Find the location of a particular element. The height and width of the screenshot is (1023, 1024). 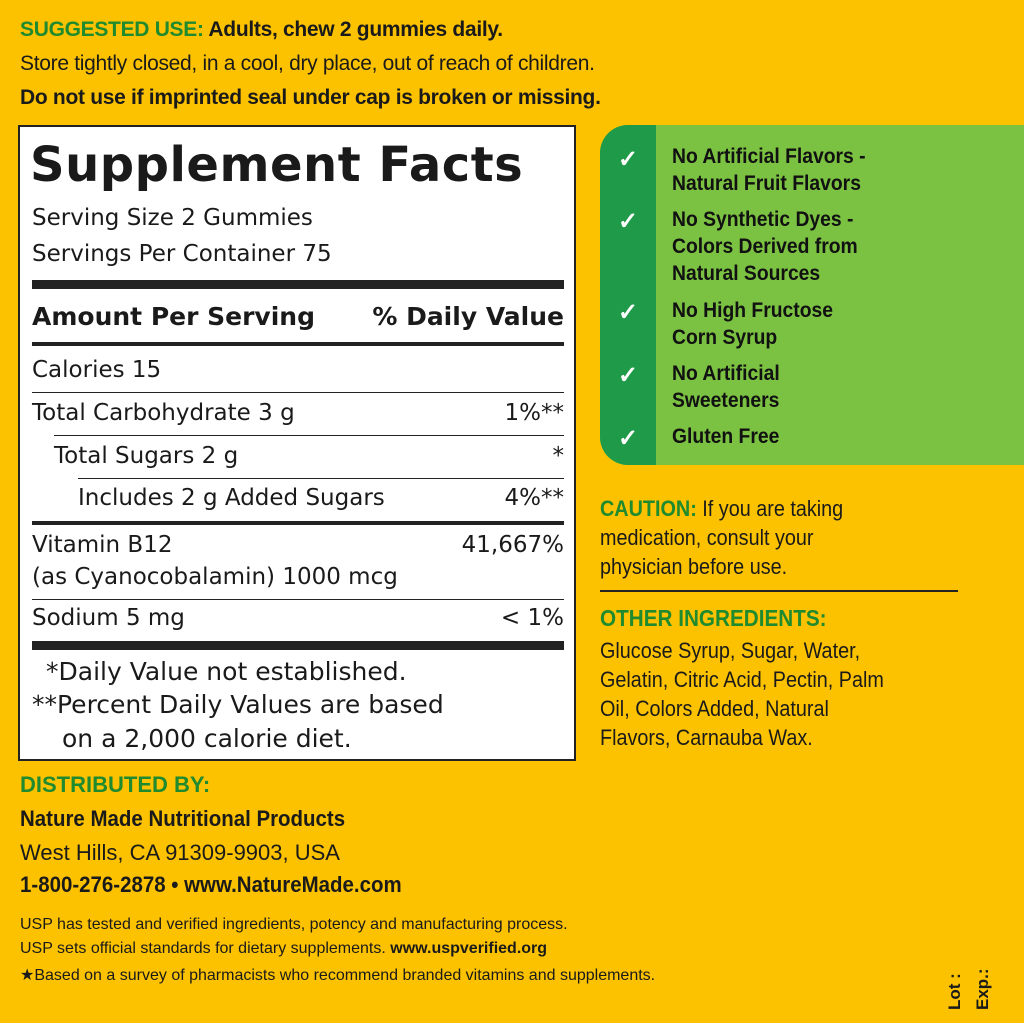

ingredients-label: OTHER INGREDIENTS: is located at coordinates (713, 618).